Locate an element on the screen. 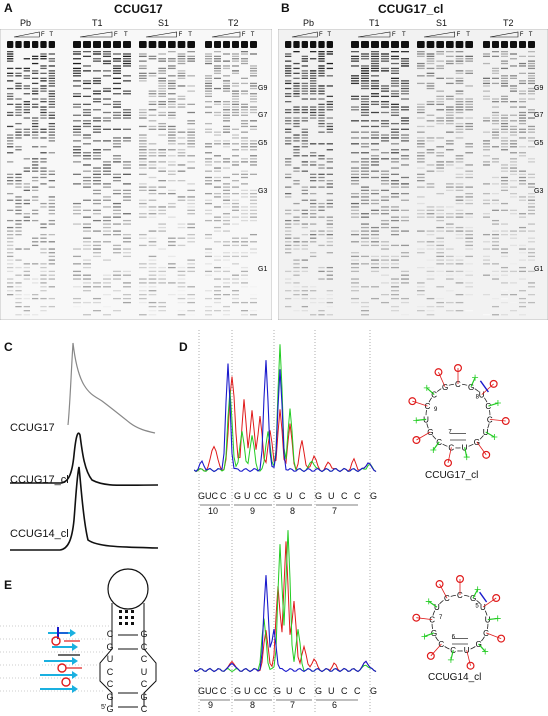 Image resolution: width=548 pixels, height=716 pixels. hairpin-arrows is located at coordinates (61, 660).